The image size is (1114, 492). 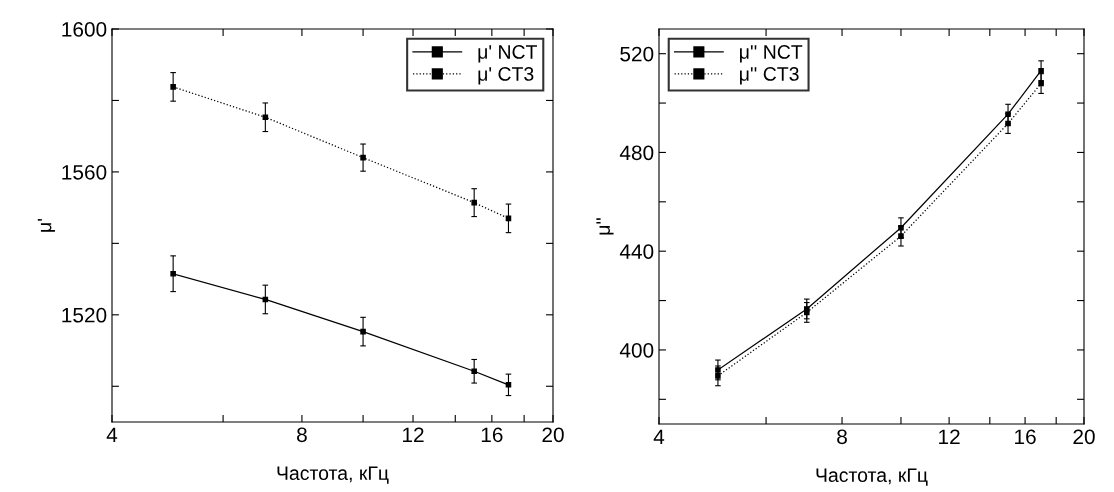 I want to click on y-tick-label: 440, so click(x=636, y=251).